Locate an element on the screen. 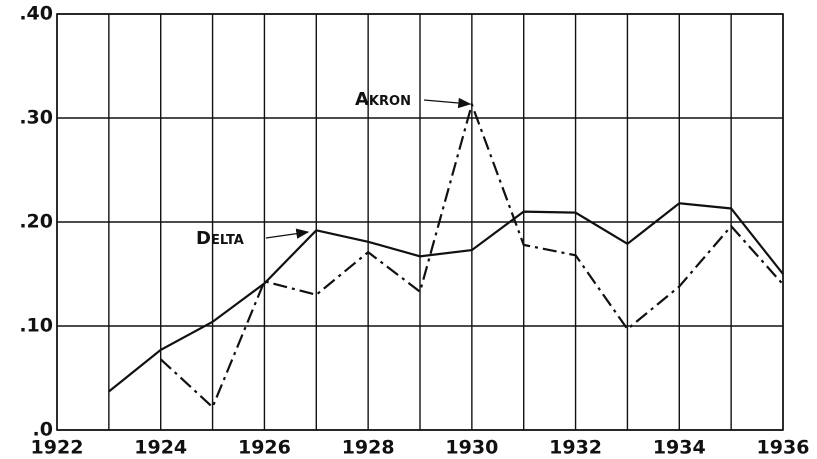 The image size is (817, 459). x-tick-label: 1922 is located at coordinates (57, 448).